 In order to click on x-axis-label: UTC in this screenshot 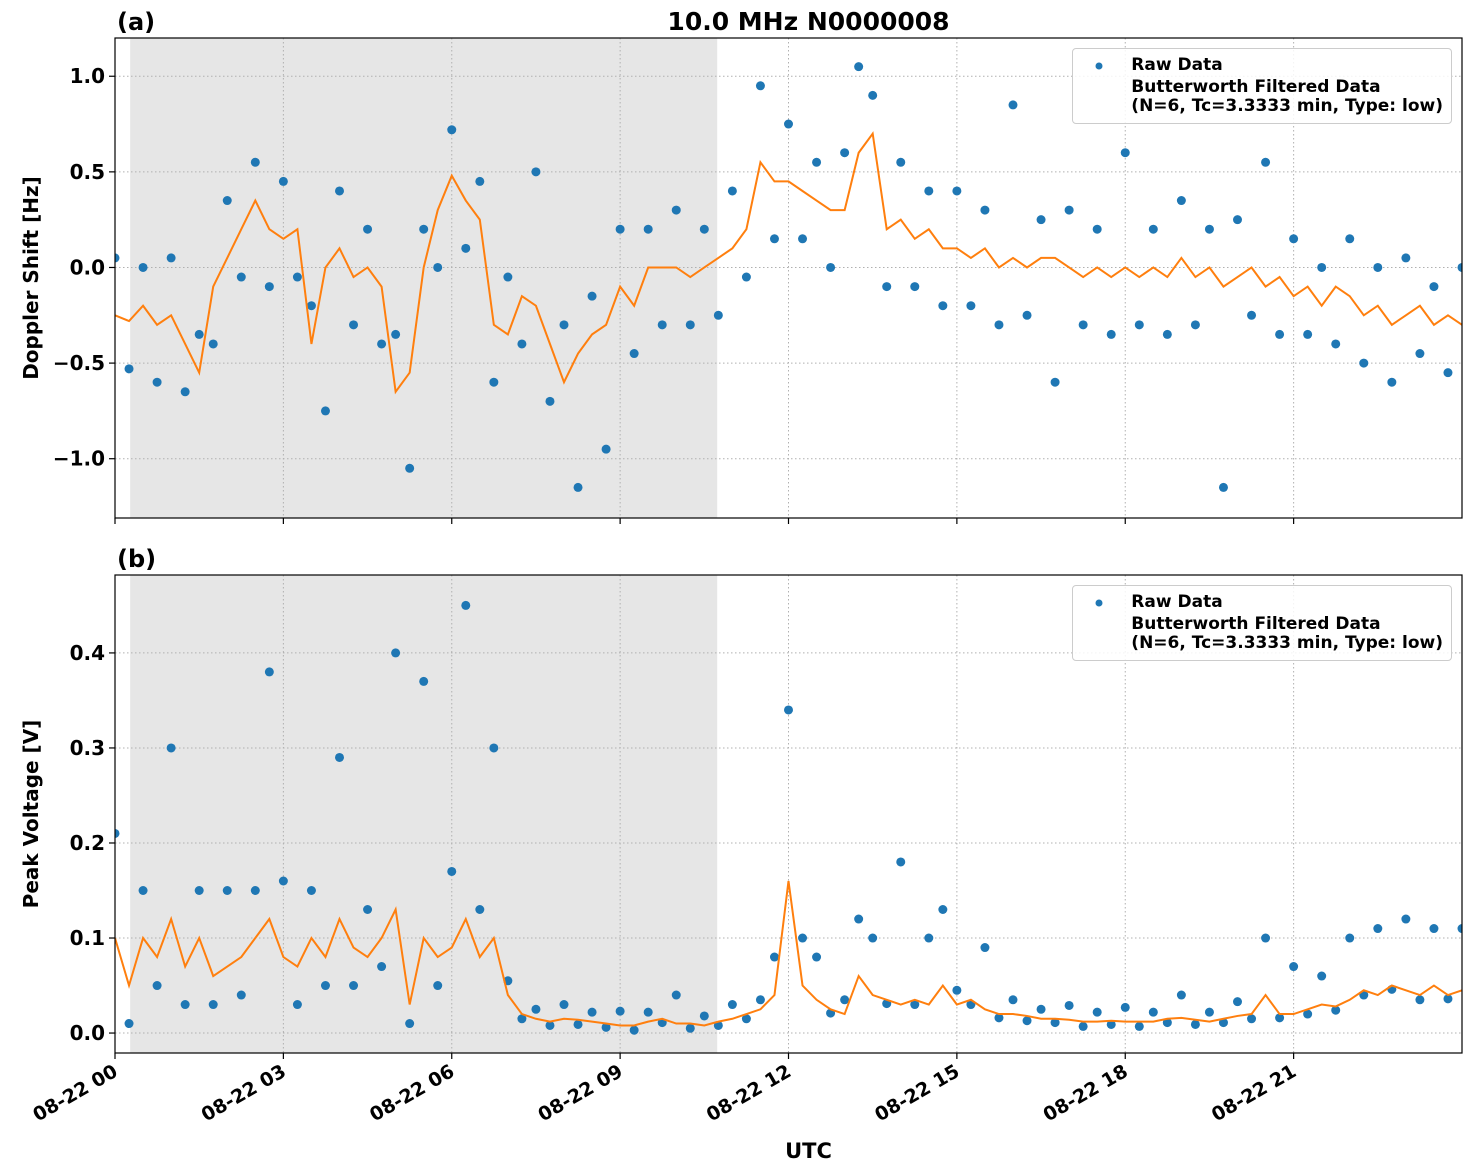, I will do `click(808, 1151)`.